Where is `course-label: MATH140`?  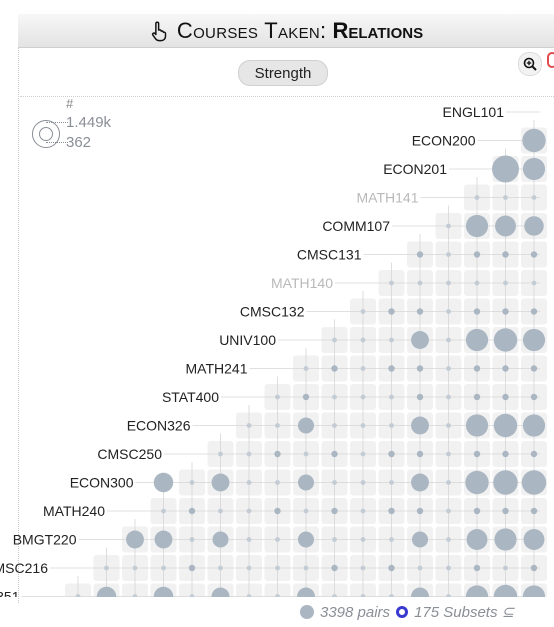
course-label: MATH140 is located at coordinates (302, 283).